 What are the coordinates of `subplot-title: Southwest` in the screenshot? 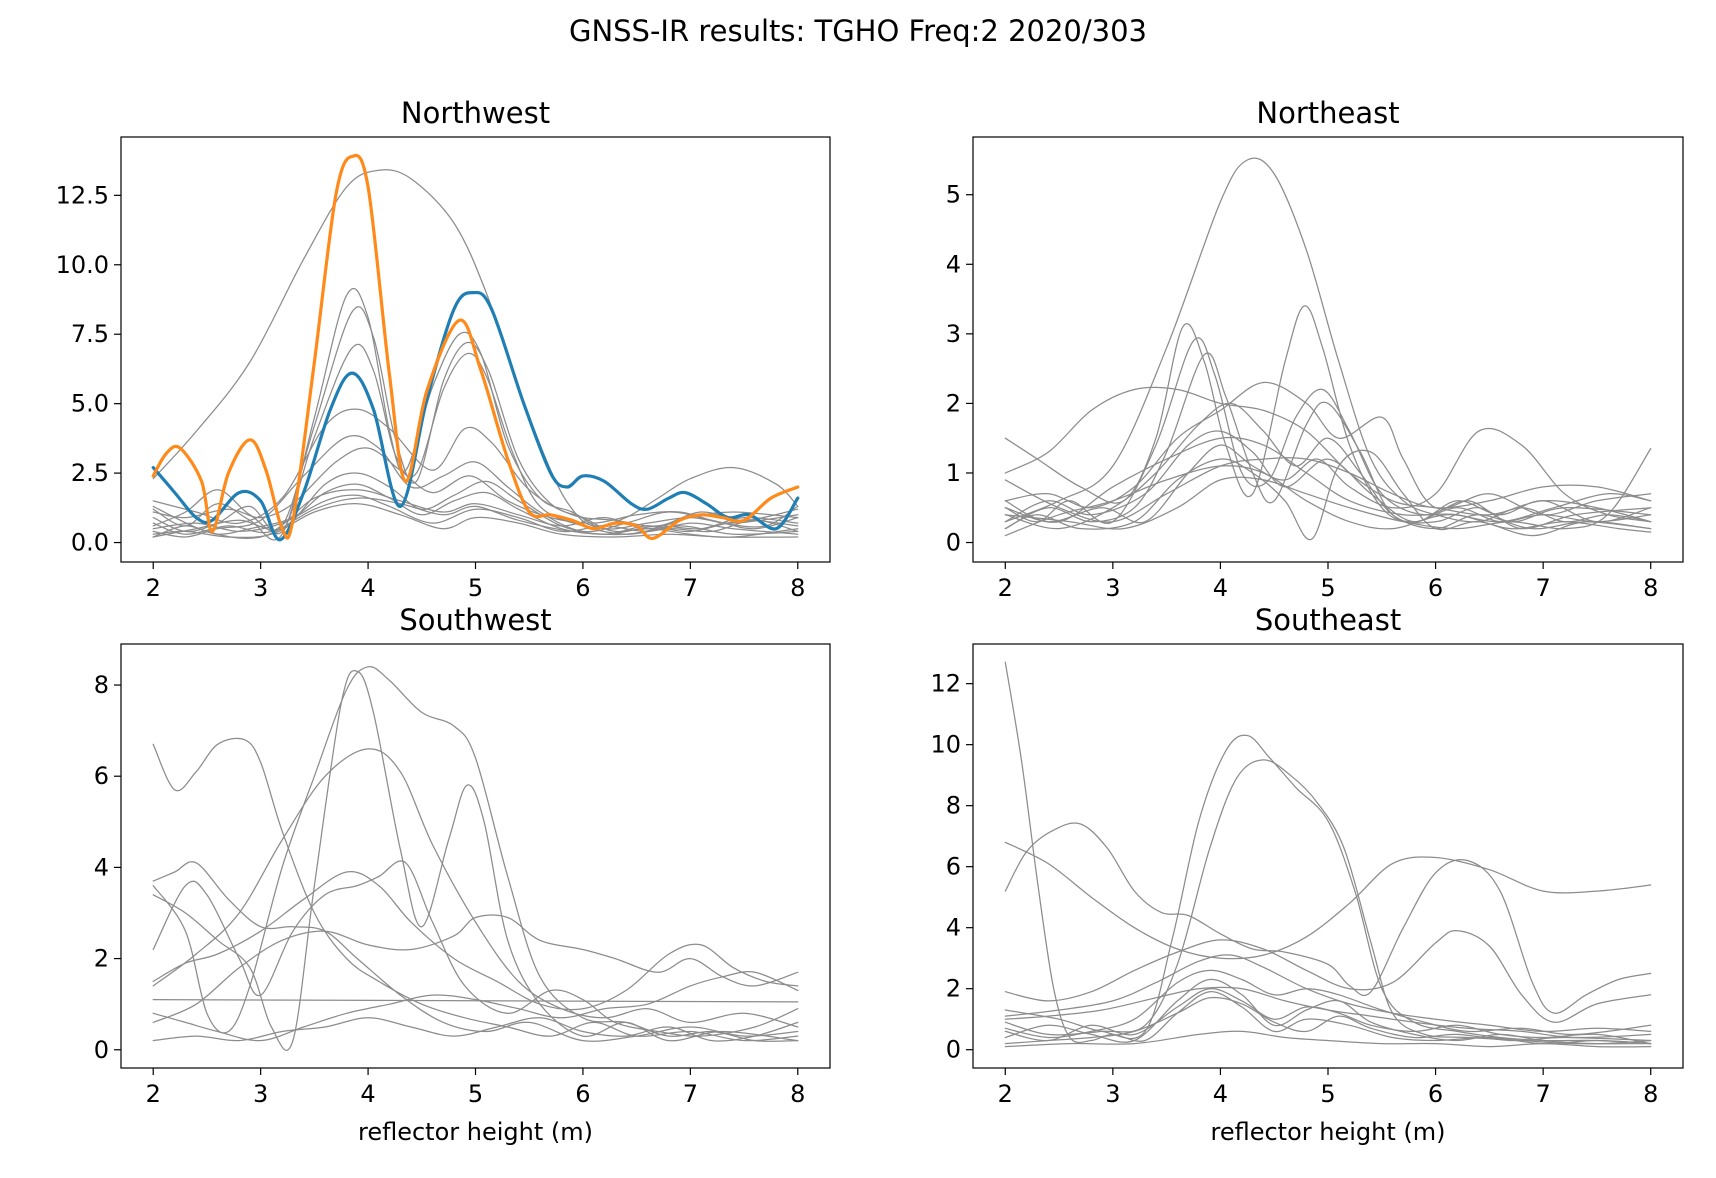 It's located at (475, 620).